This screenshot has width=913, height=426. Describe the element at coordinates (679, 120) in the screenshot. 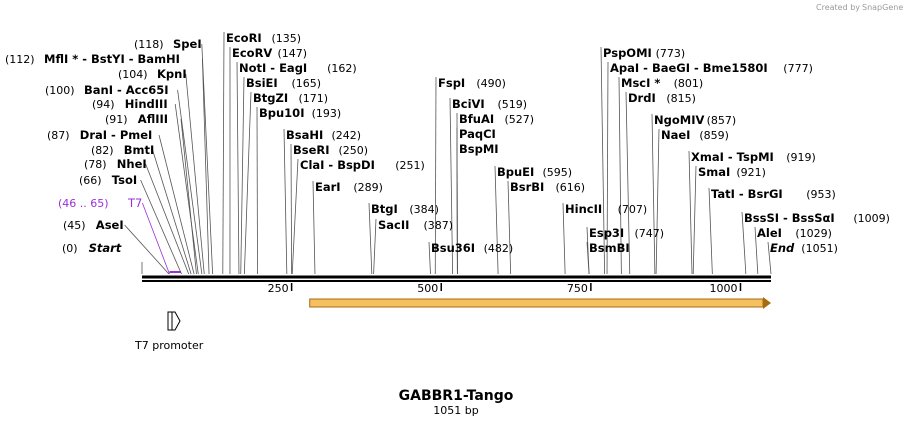

I see `site-name: NgoMIV` at that location.